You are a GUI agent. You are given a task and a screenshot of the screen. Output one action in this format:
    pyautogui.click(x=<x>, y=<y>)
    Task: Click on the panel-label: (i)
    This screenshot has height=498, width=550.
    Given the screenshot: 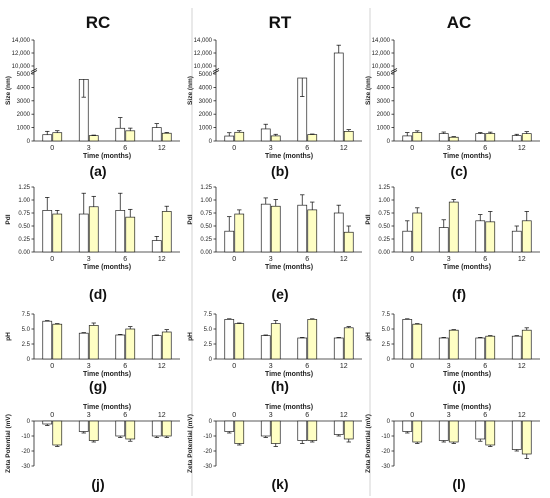 What is the action you would take?
    pyautogui.click(x=458, y=386)
    